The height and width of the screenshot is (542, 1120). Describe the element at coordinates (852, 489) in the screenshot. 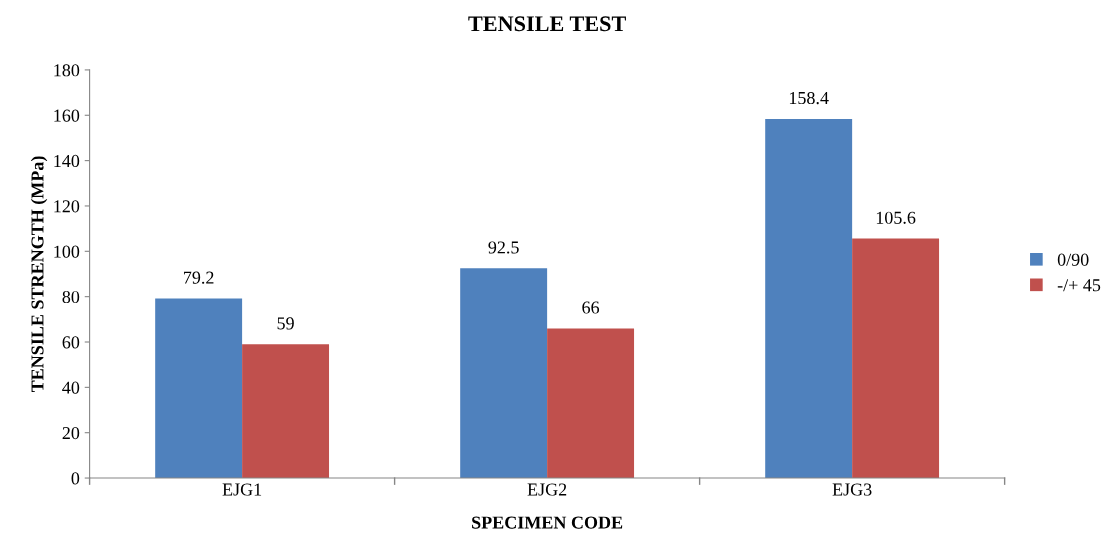

I see `x-tick-label: EJG3` at that location.